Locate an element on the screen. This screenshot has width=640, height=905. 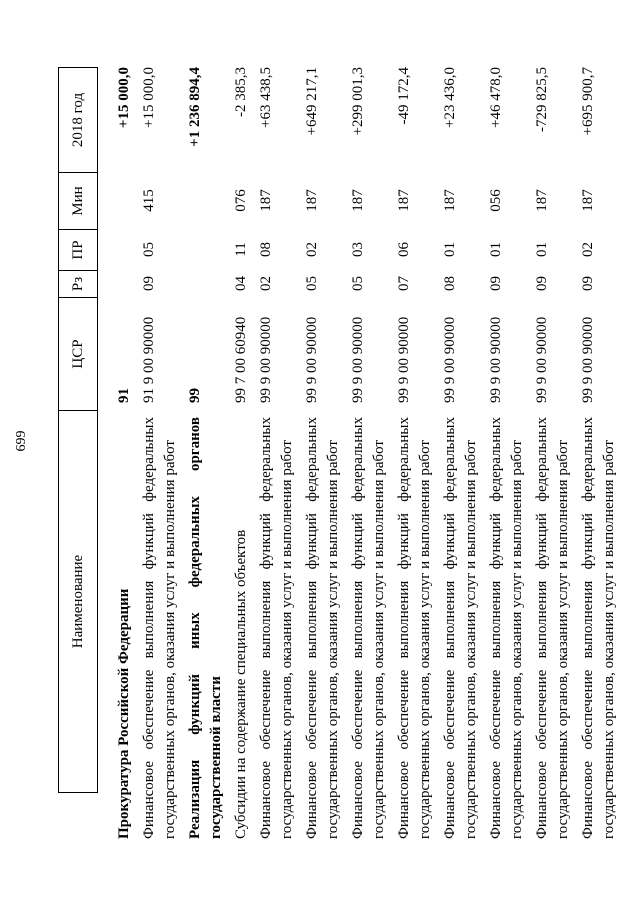
cell-amount: +1 236 894,4 is located at coordinates (195, 107).